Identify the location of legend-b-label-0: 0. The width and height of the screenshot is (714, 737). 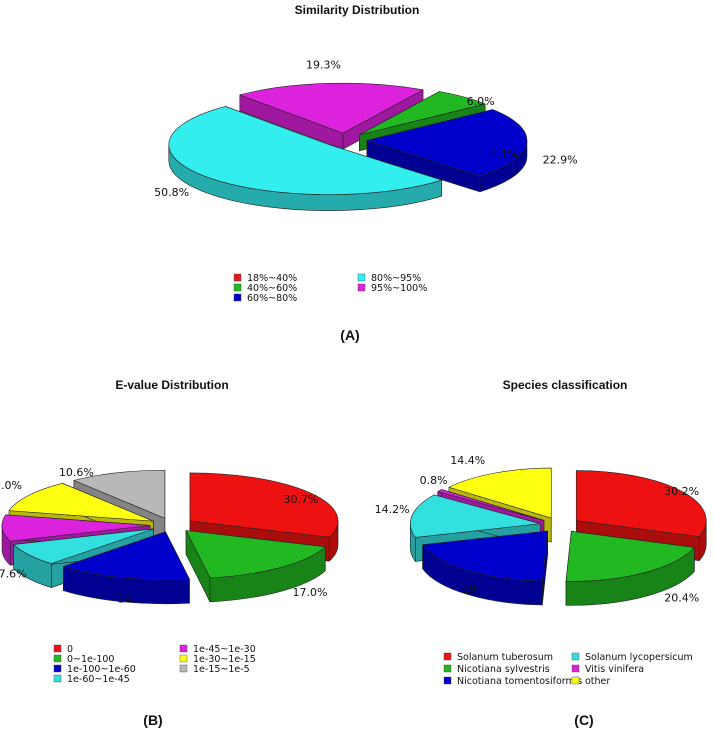
(70, 649).